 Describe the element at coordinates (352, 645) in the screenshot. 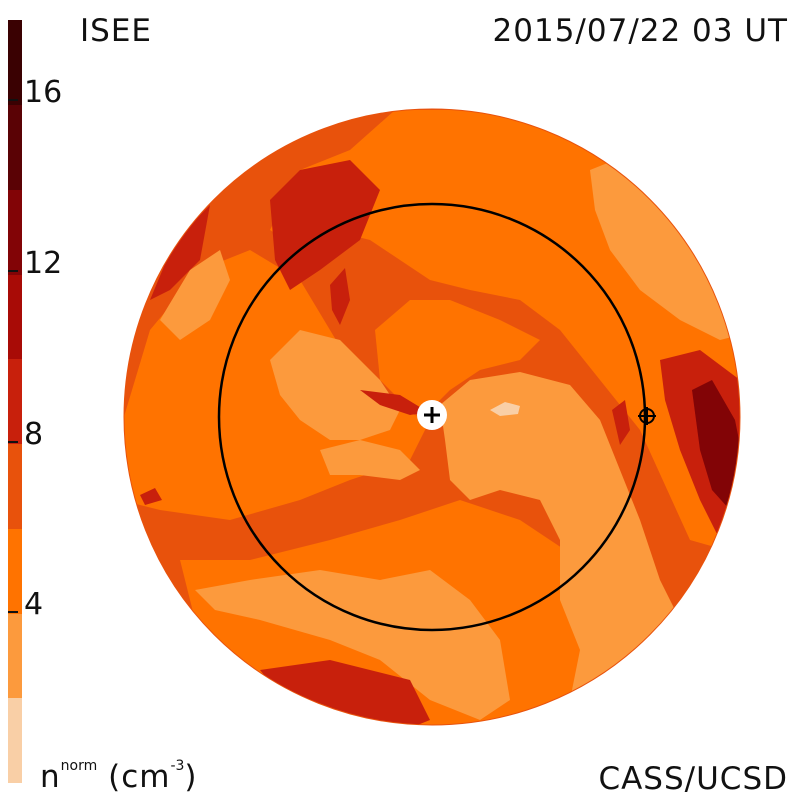

I see `contour-light-bottom` at that location.